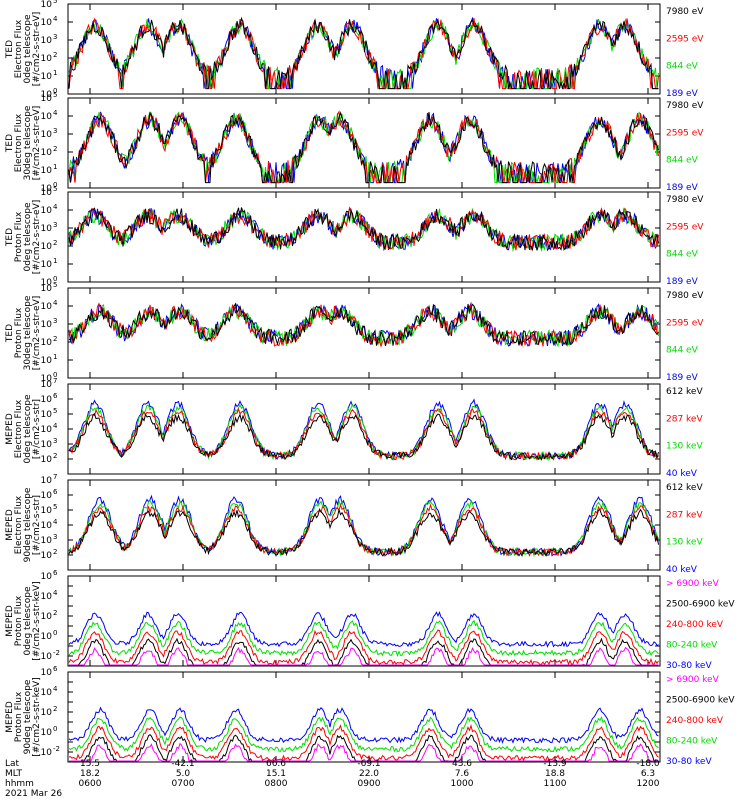 The width and height of the screenshot is (750, 804). What do you see at coordinates (700, 605) in the screenshot?
I see `legend-2500-6900-kev: 2500-6900 keV` at bounding box center [700, 605].